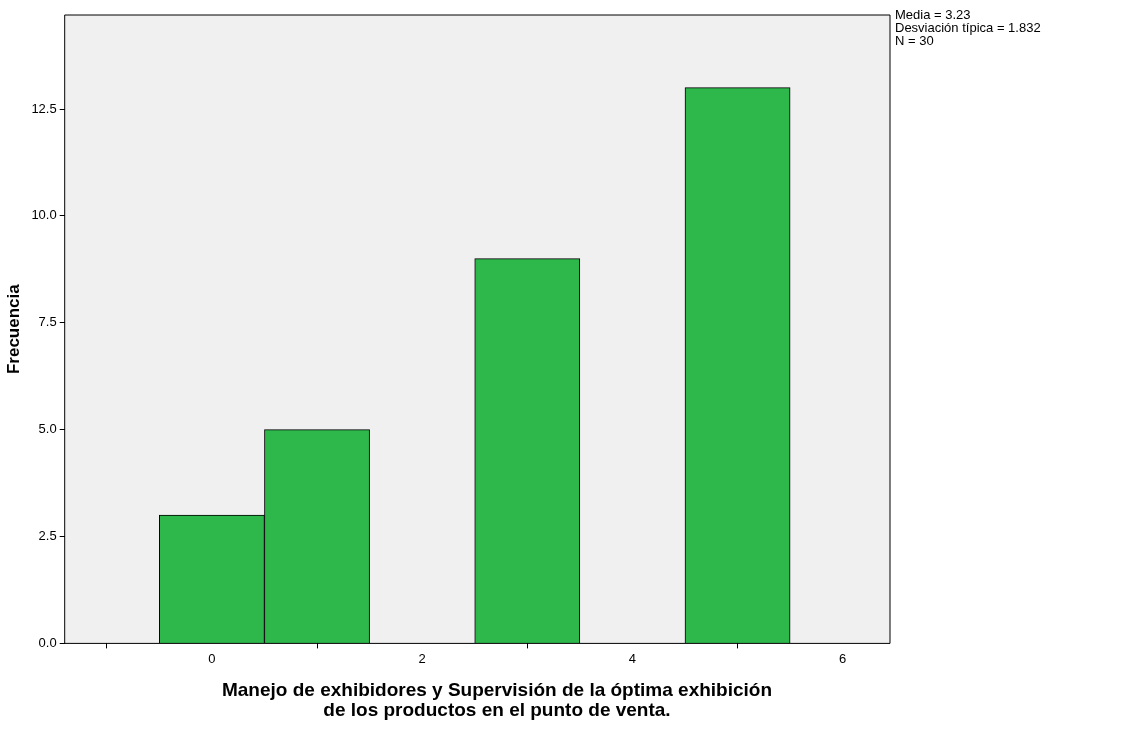 This screenshot has height=740, width=1123. I want to click on x-tick-label: 6, so click(843, 658).